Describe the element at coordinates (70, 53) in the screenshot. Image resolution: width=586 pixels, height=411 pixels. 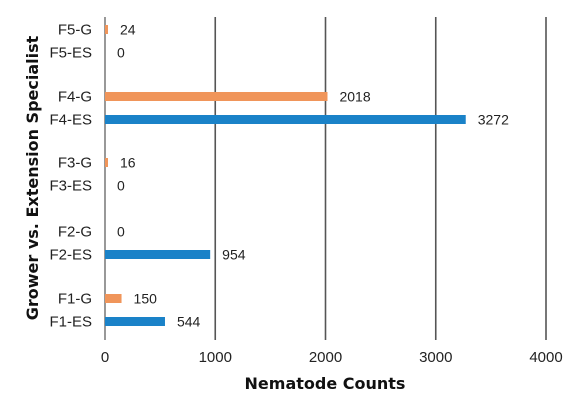
I see `category-label-f5-es: F5-ES` at that location.